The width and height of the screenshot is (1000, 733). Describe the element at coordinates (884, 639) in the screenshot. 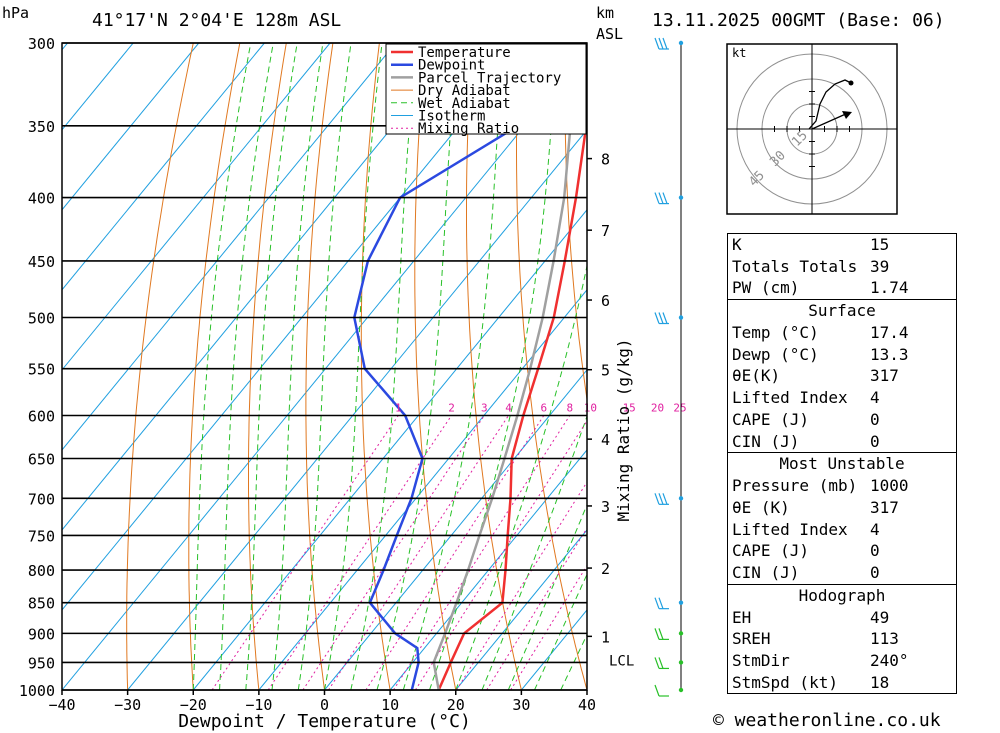

I see `hodo-index-value: 113` at that location.